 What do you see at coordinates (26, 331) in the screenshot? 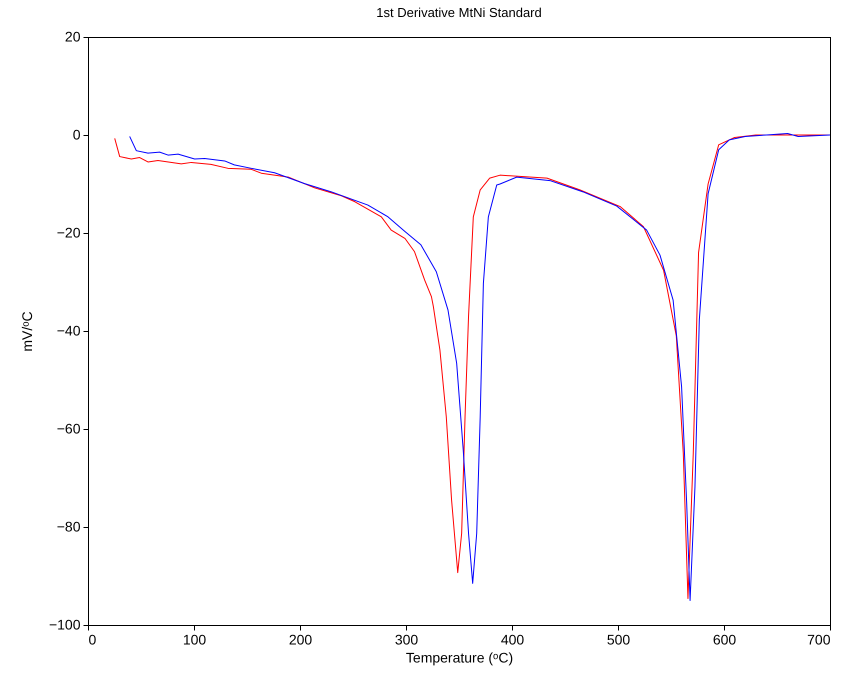
I see `y-axis-title: mV/ᵒC` at bounding box center [26, 331].